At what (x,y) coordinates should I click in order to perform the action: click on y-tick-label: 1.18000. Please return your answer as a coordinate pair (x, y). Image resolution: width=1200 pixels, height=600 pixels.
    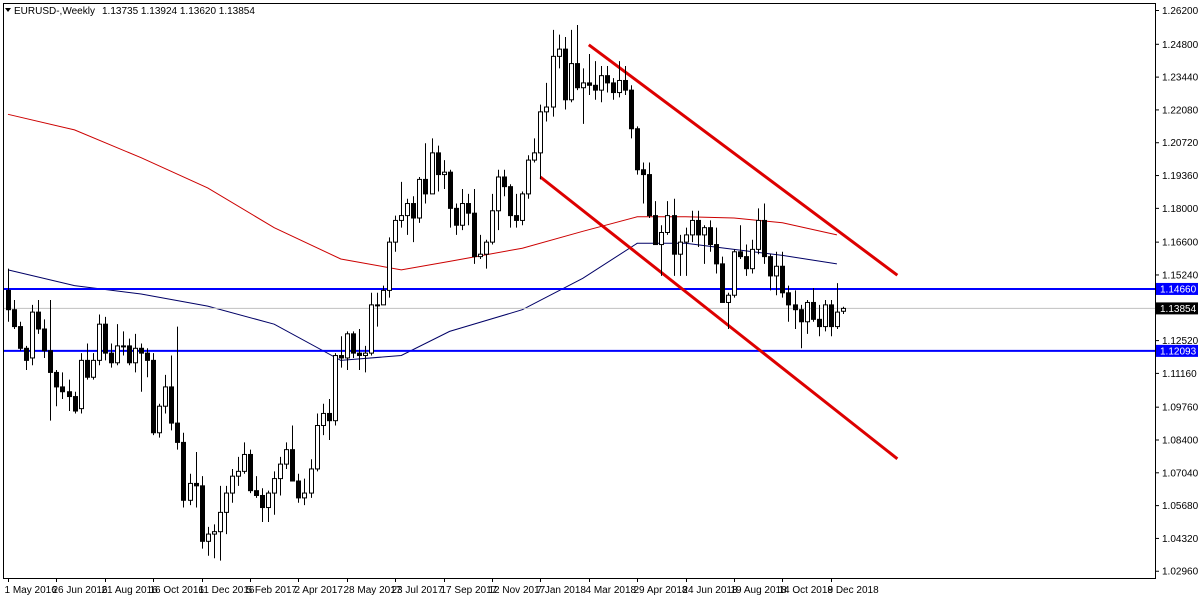
    Looking at the image, I should click on (1180, 209).